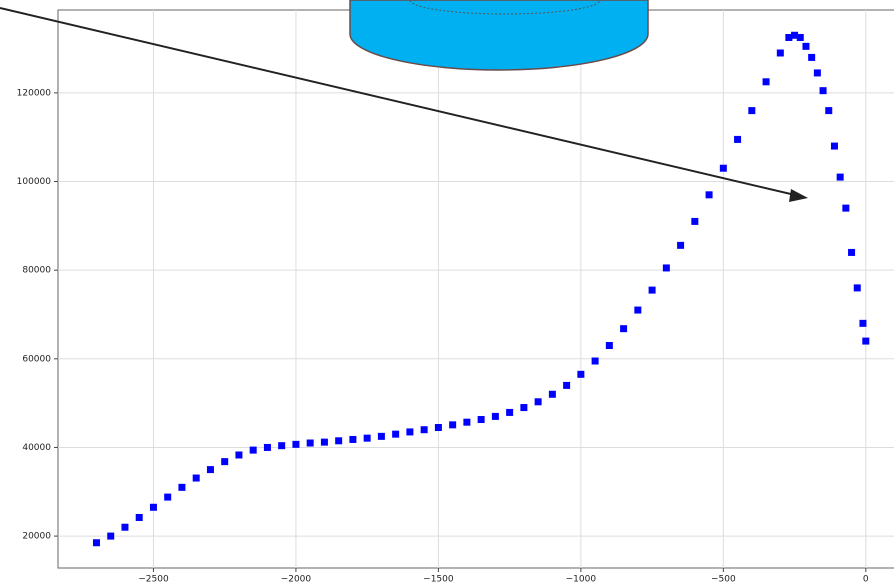 Image resolution: width=894 pixels, height=588 pixels. Describe the element at coordinates (296, 580) in the screenshot. I see `x-tick-label: −2000` at that location.